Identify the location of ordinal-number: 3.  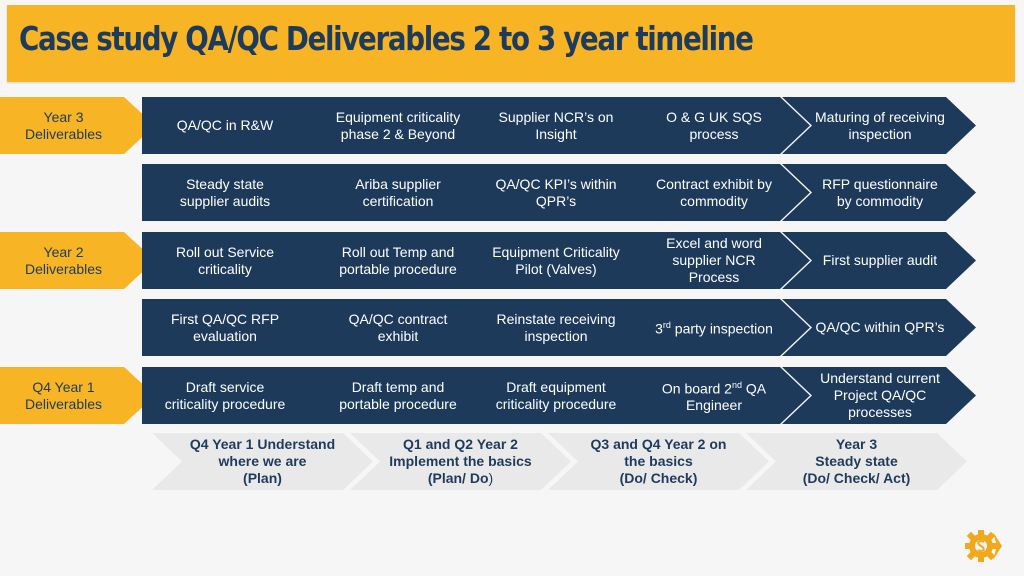
(659, 328).